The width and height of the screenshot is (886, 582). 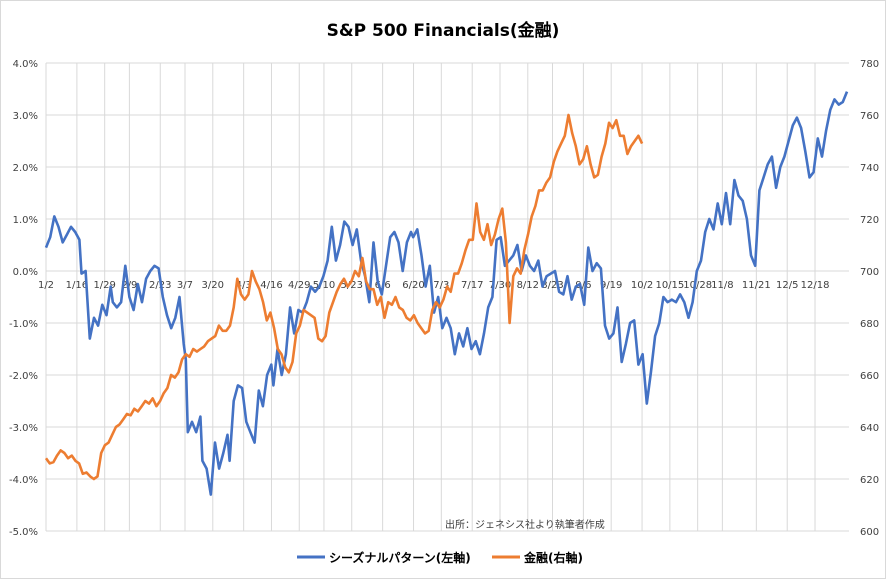 I want to click on x-tick-label: 10/28, so click(x=697, y=285).